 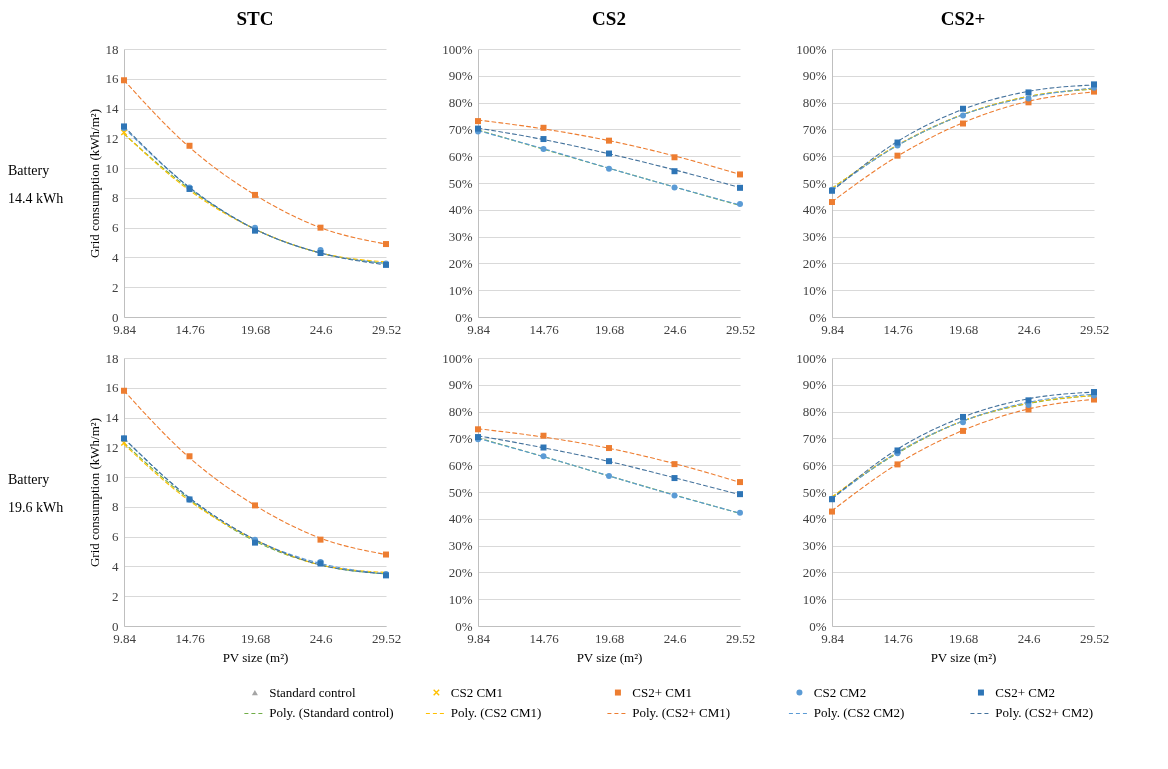 I want to click on legend-label: CS2+ CM2, so click(x=1025, y=692).